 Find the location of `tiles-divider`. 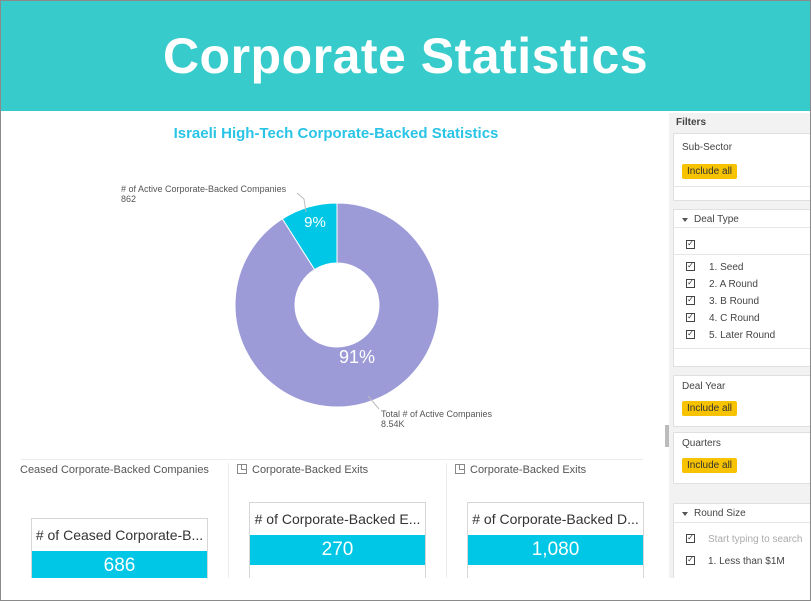

tiles-divider is located at coordinates (332, 459).